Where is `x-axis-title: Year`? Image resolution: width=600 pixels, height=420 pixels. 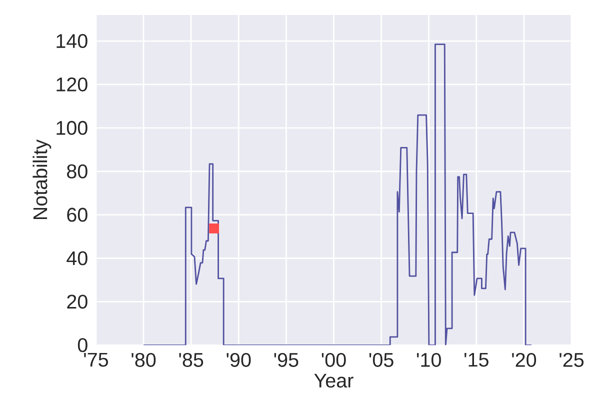 x-axis-title: Year is located at coordinates (334, 381).